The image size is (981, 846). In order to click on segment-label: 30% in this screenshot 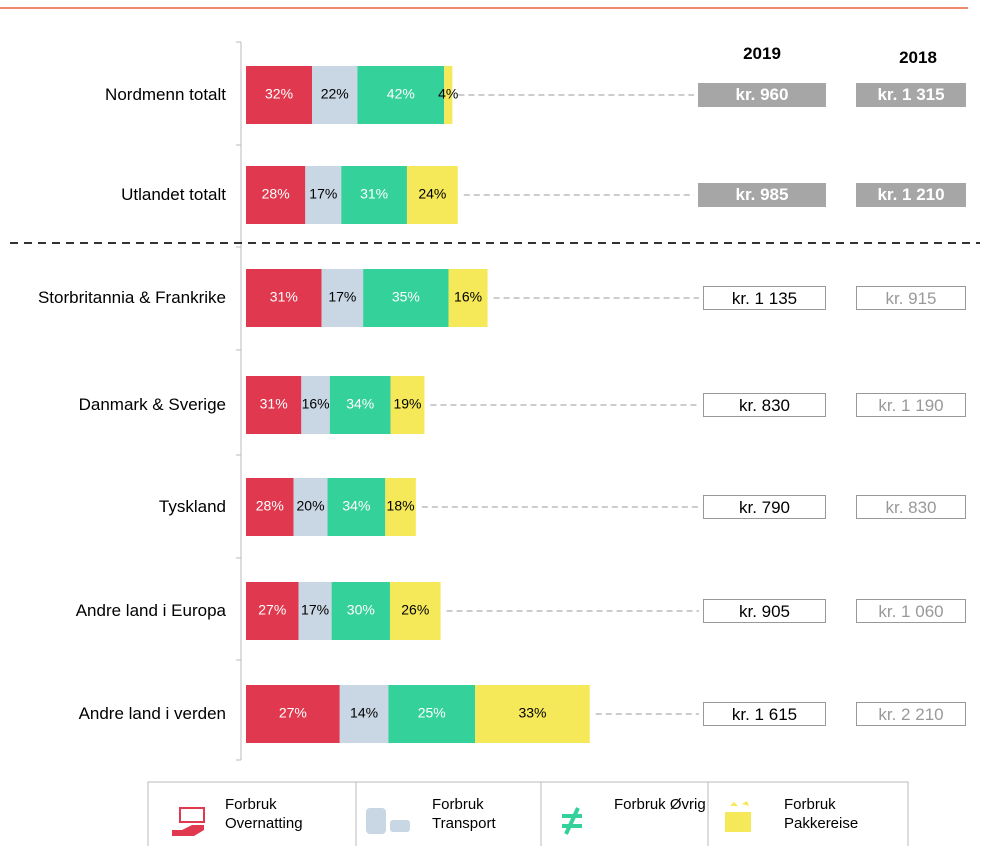, I will do `click(361, 610)`.